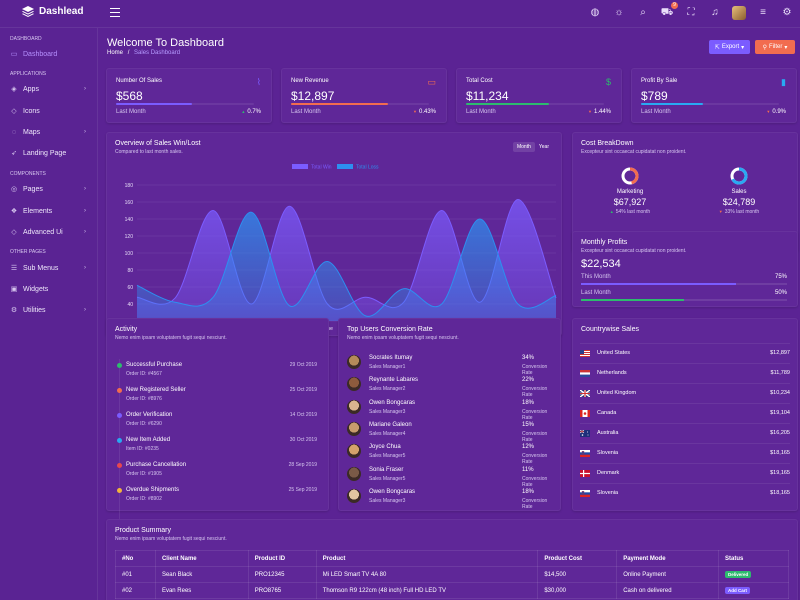  Describe the element at coordinates (619, 12) in the screenshot. I see `sun-icon: ☼` at that location.